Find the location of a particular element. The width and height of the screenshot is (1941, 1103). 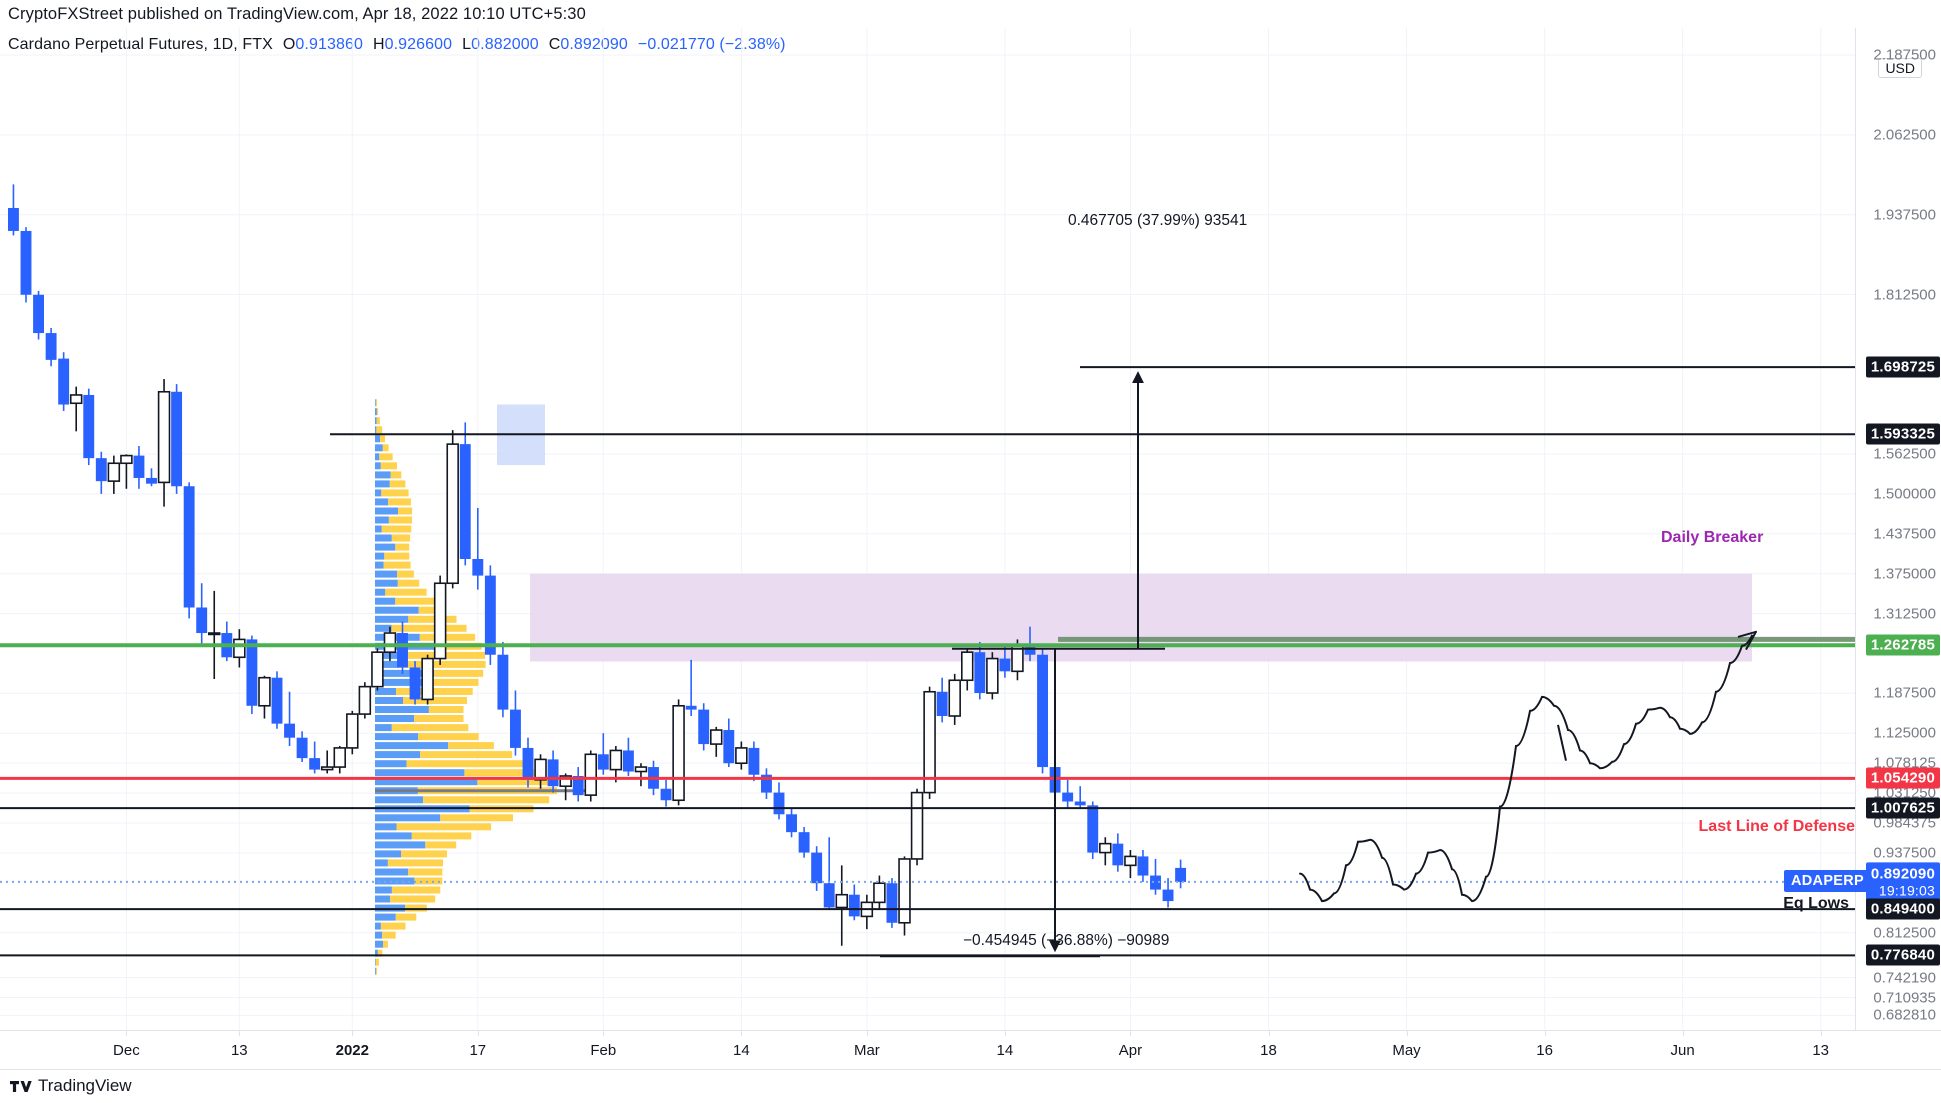

price-badge-dark: 0.776840 is located at coordinates (1902, 955).